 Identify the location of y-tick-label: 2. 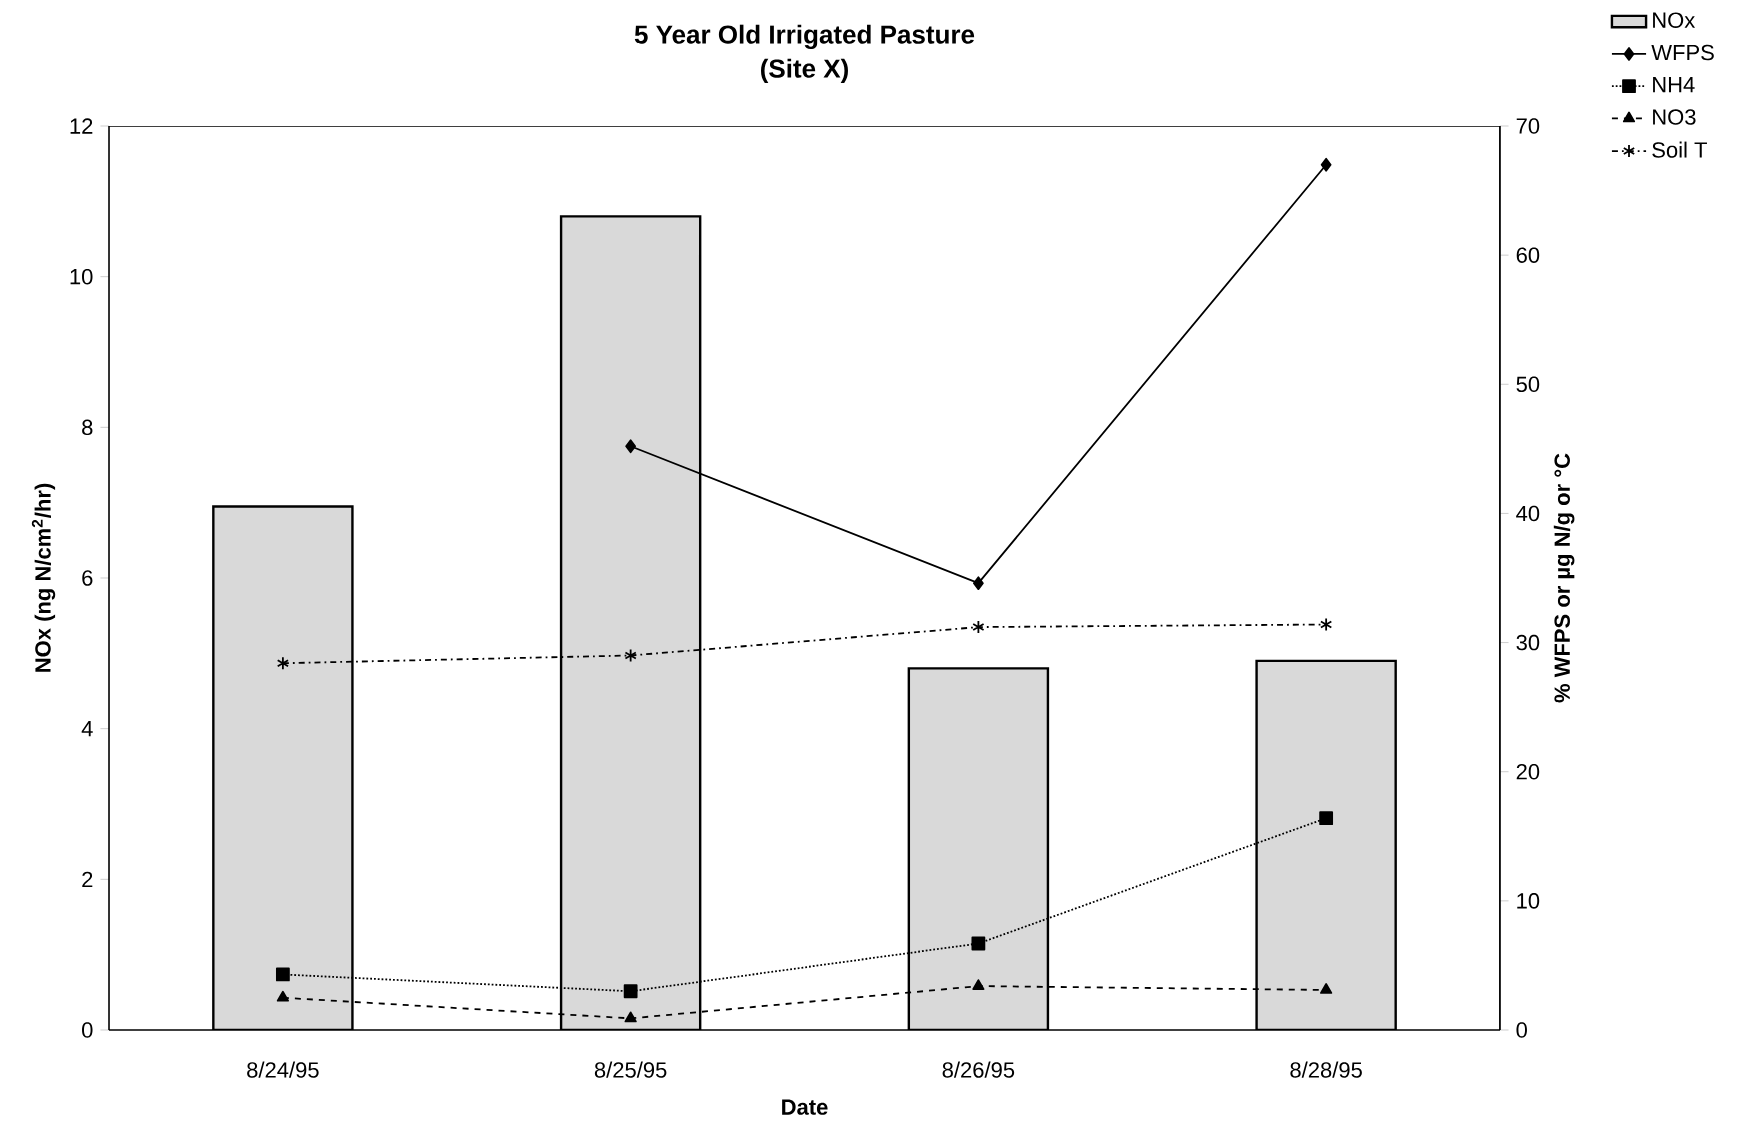
(87, 879).